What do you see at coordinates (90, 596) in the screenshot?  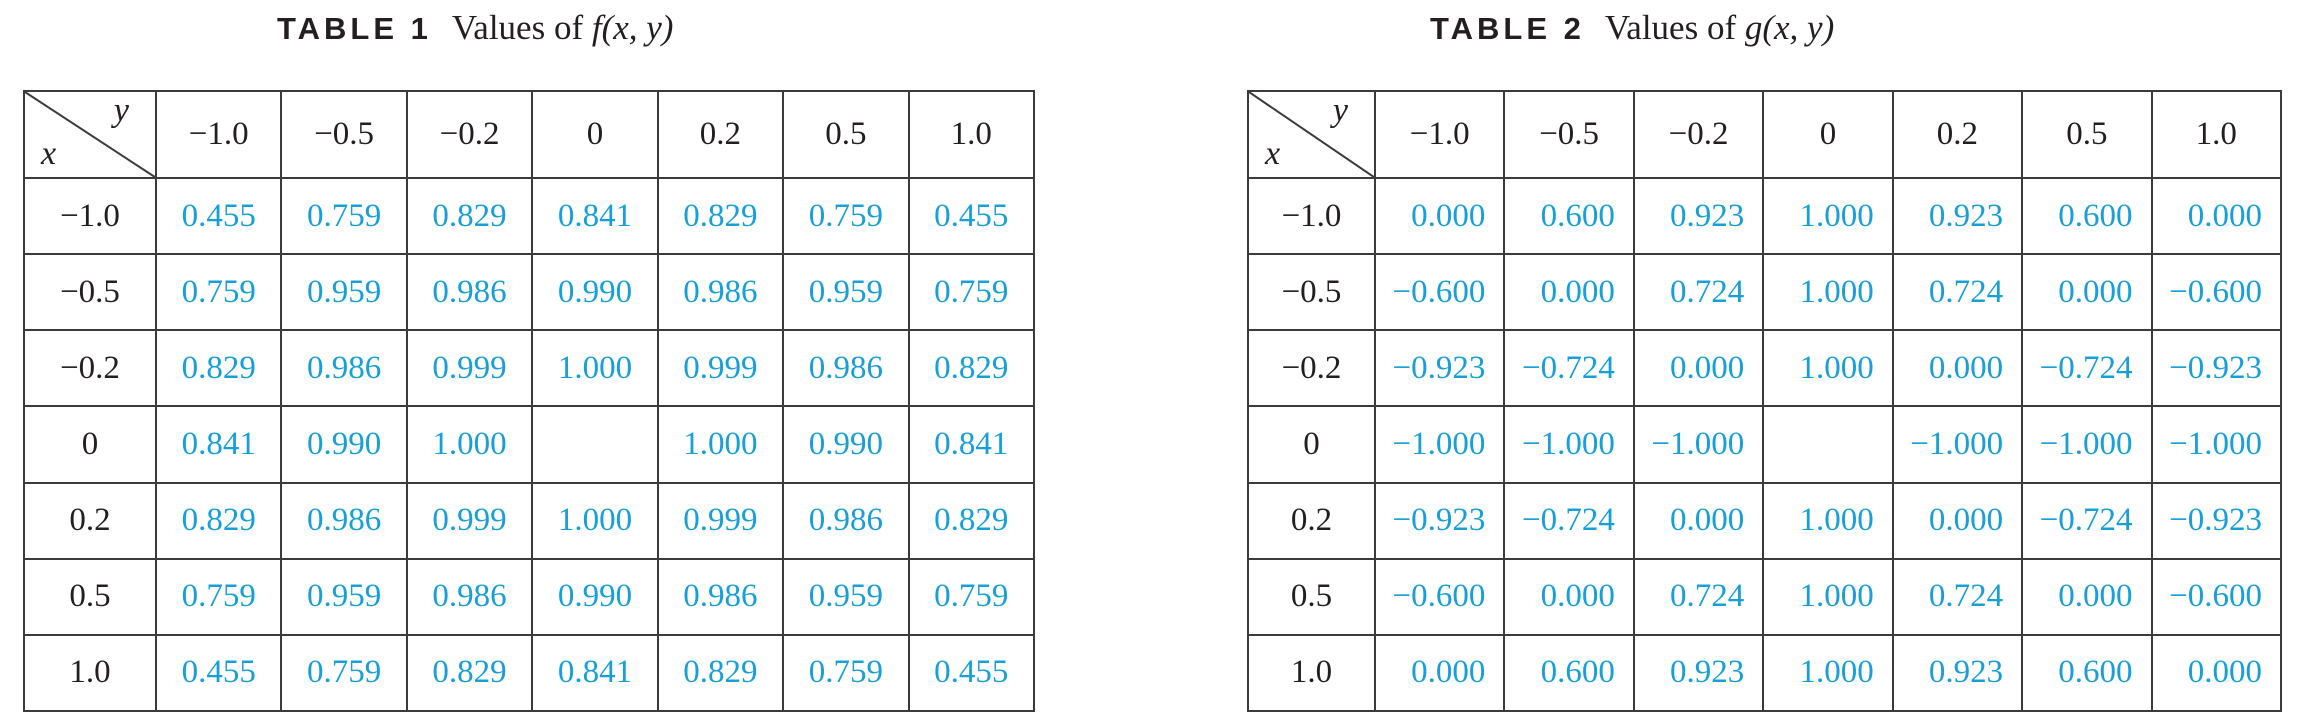 I see `row-header: 0.5` at bounding box center [90, 596].